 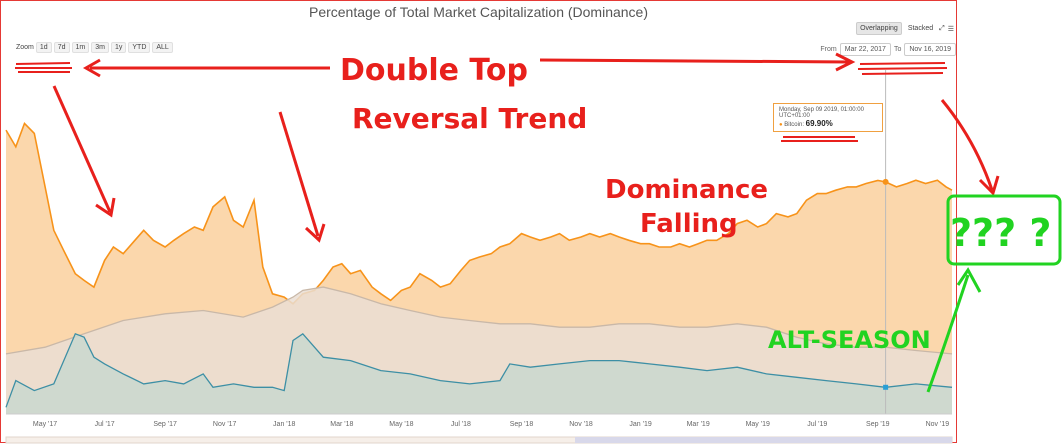 I want to click on tooltip-value: 69.90%, so click(x=819, y=123).